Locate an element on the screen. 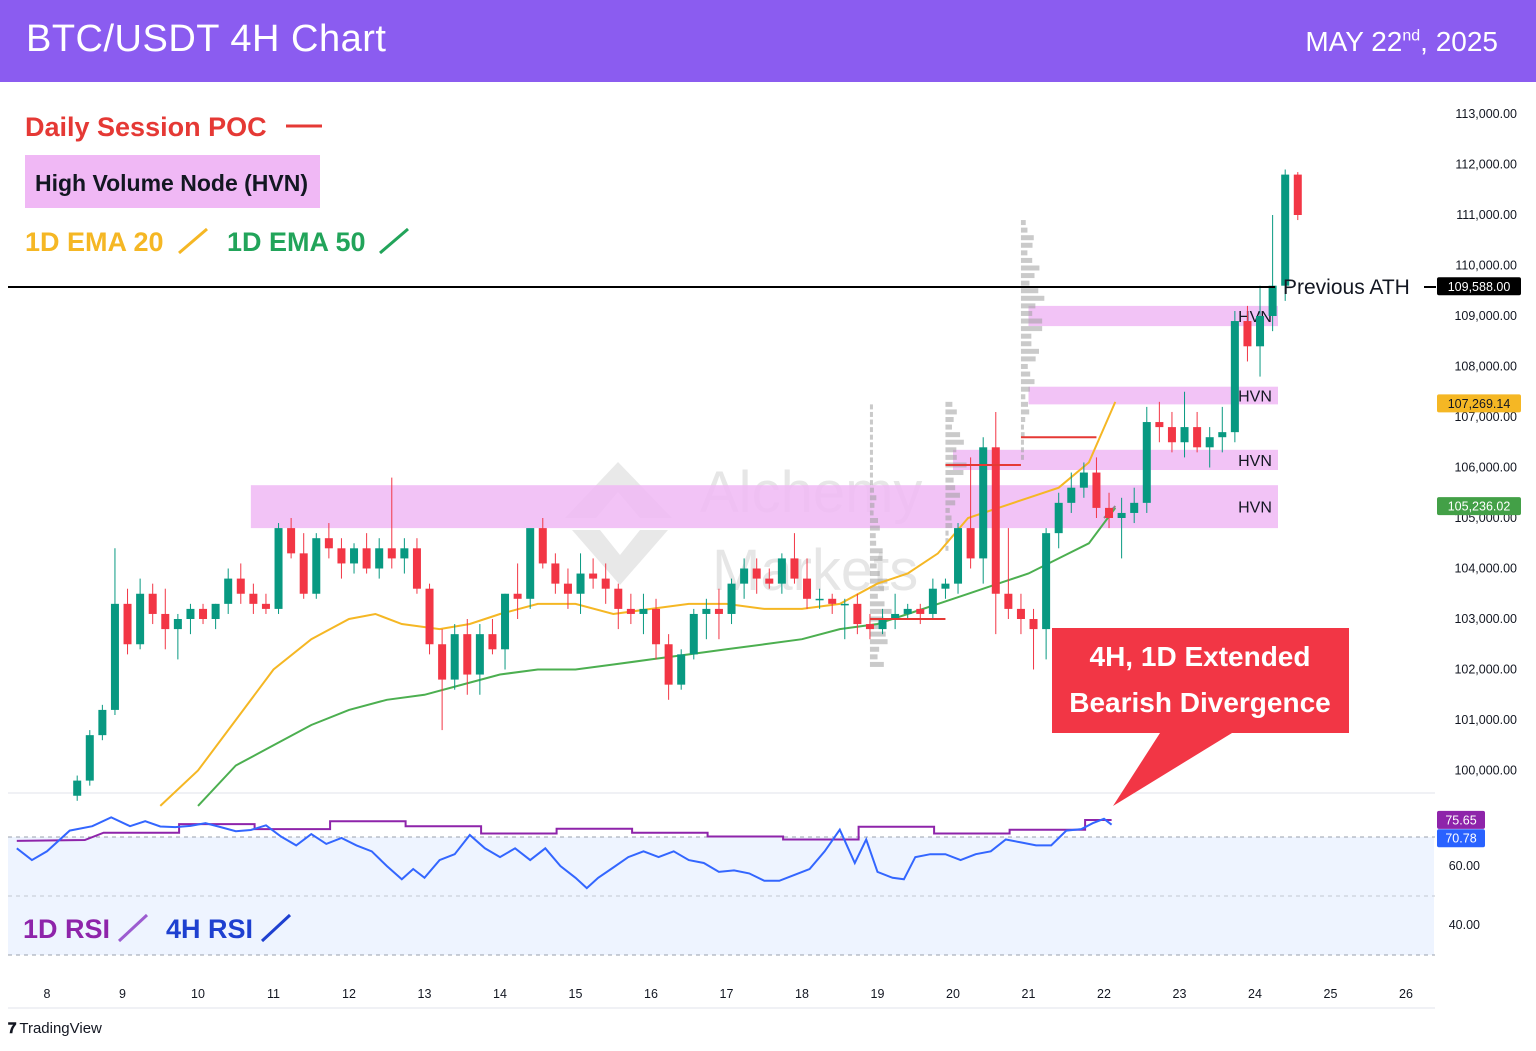 This screenshot has width=1536, height=1051. time-tick-label: 18 is located at coordinates (802, 994).